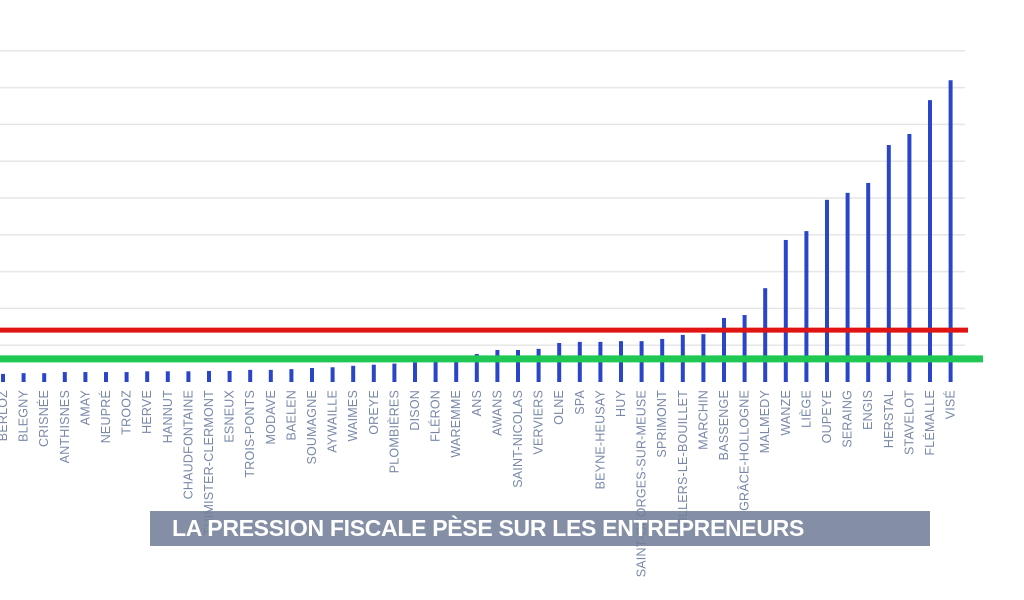 This screenshot has width=1024, height=600. I want to click on x-tick-label: HANNUT, so click(168, 416).